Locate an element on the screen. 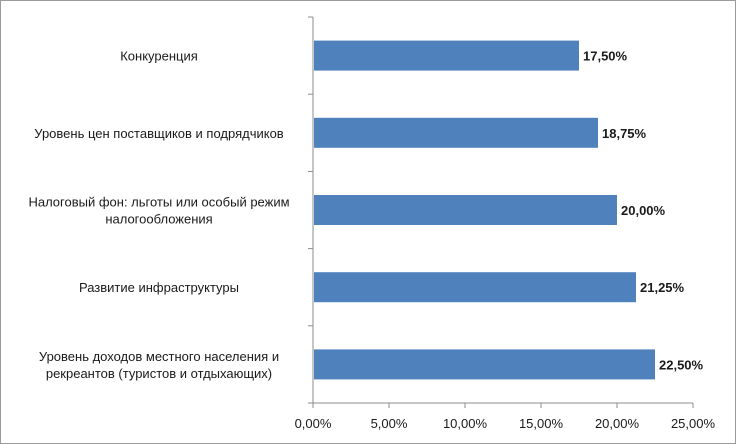 The height and width of the screenshot is (444, 736). category-label: Конкуренция is located at coordinates (159, 56).